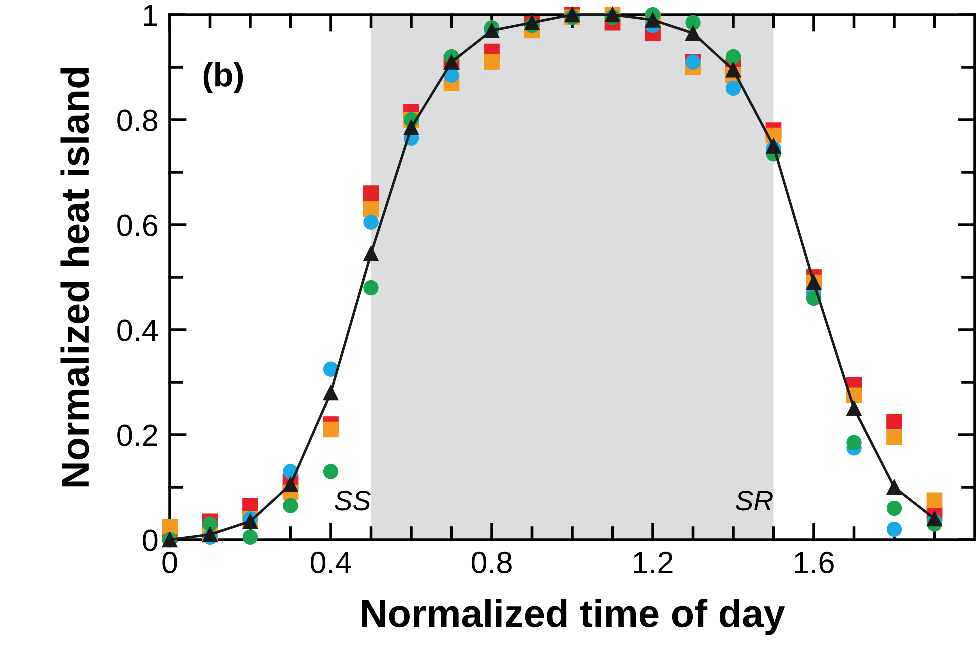  I want to click on y-tick-label: 0.6, so click(138, 225).